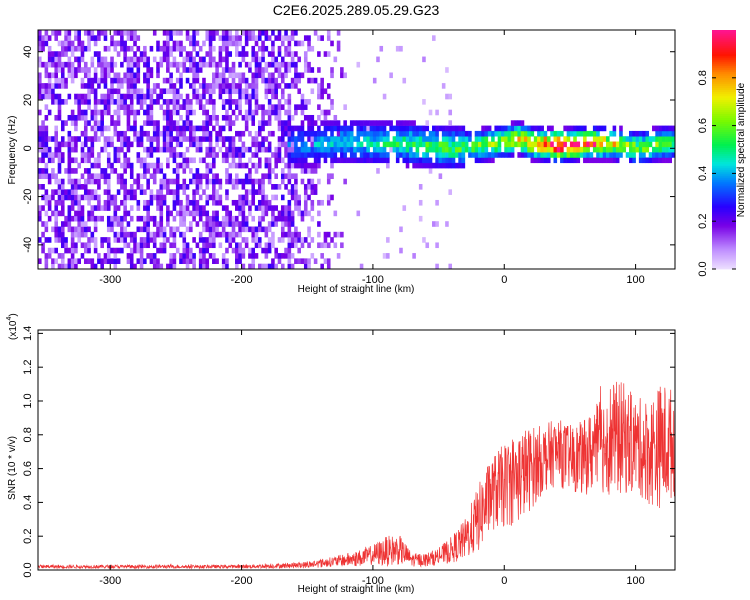  I want to click on spectrogram-y-tick-label: -20, so click(28, 197).